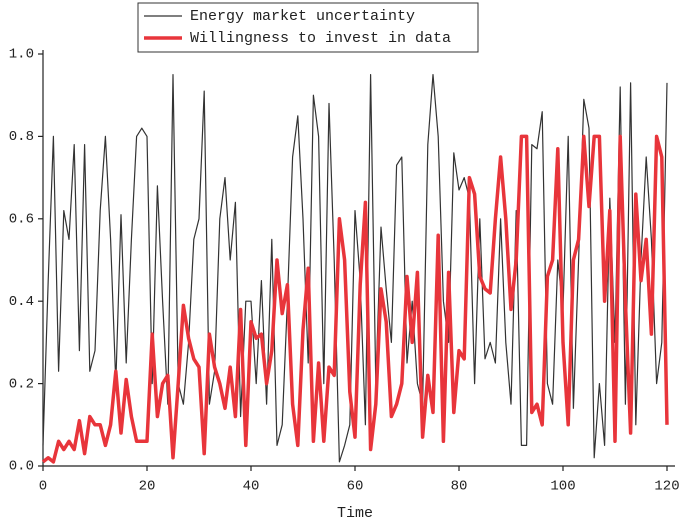 Image resolution: width=685 pixels, height=527 pixels. Describe the element at coordinates (147, 487) in the screenshot. I see `x-tick-label: 20` at that location.